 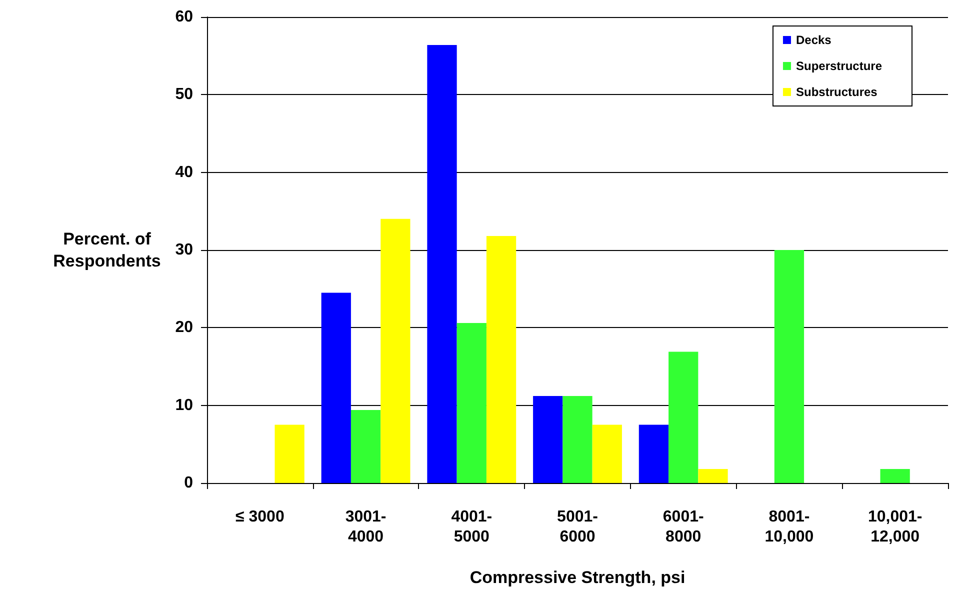 What do you see at coordinates (814, 40) in the screenshot?
I see `legend-label: Decks` at bounding box center [814, 40].